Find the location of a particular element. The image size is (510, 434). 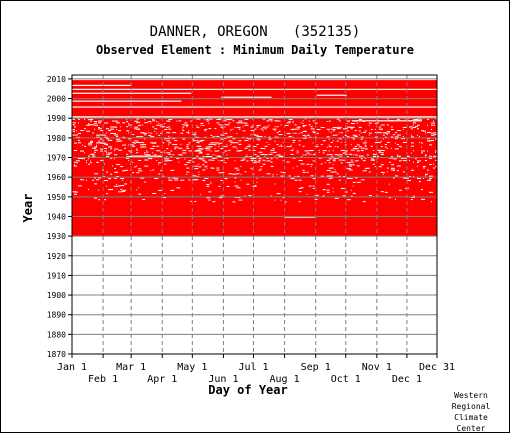

credit-line: Climate is located at coordinates (471, 417).